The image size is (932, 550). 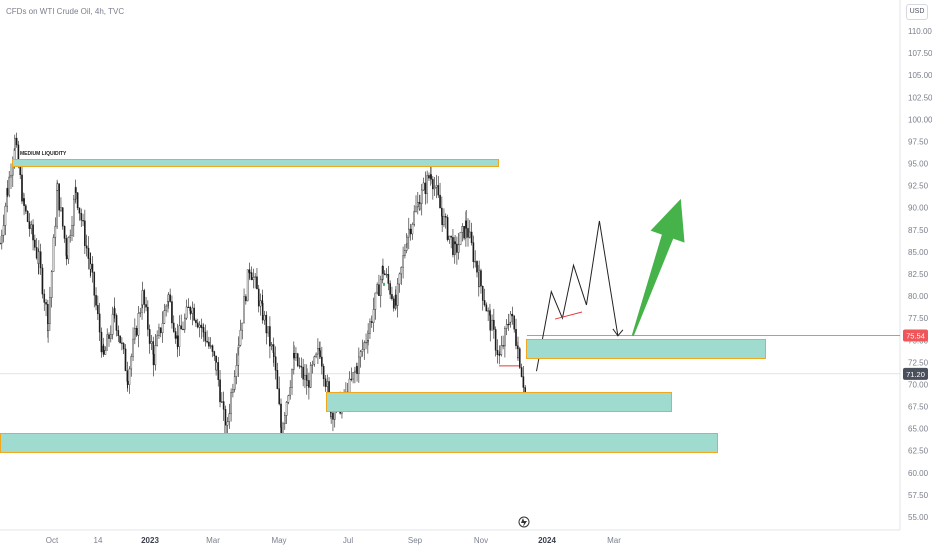 What do you see at coordinates (577, 296) in the screenshot?
I see `projection-line` at bounding box center [577, 296].